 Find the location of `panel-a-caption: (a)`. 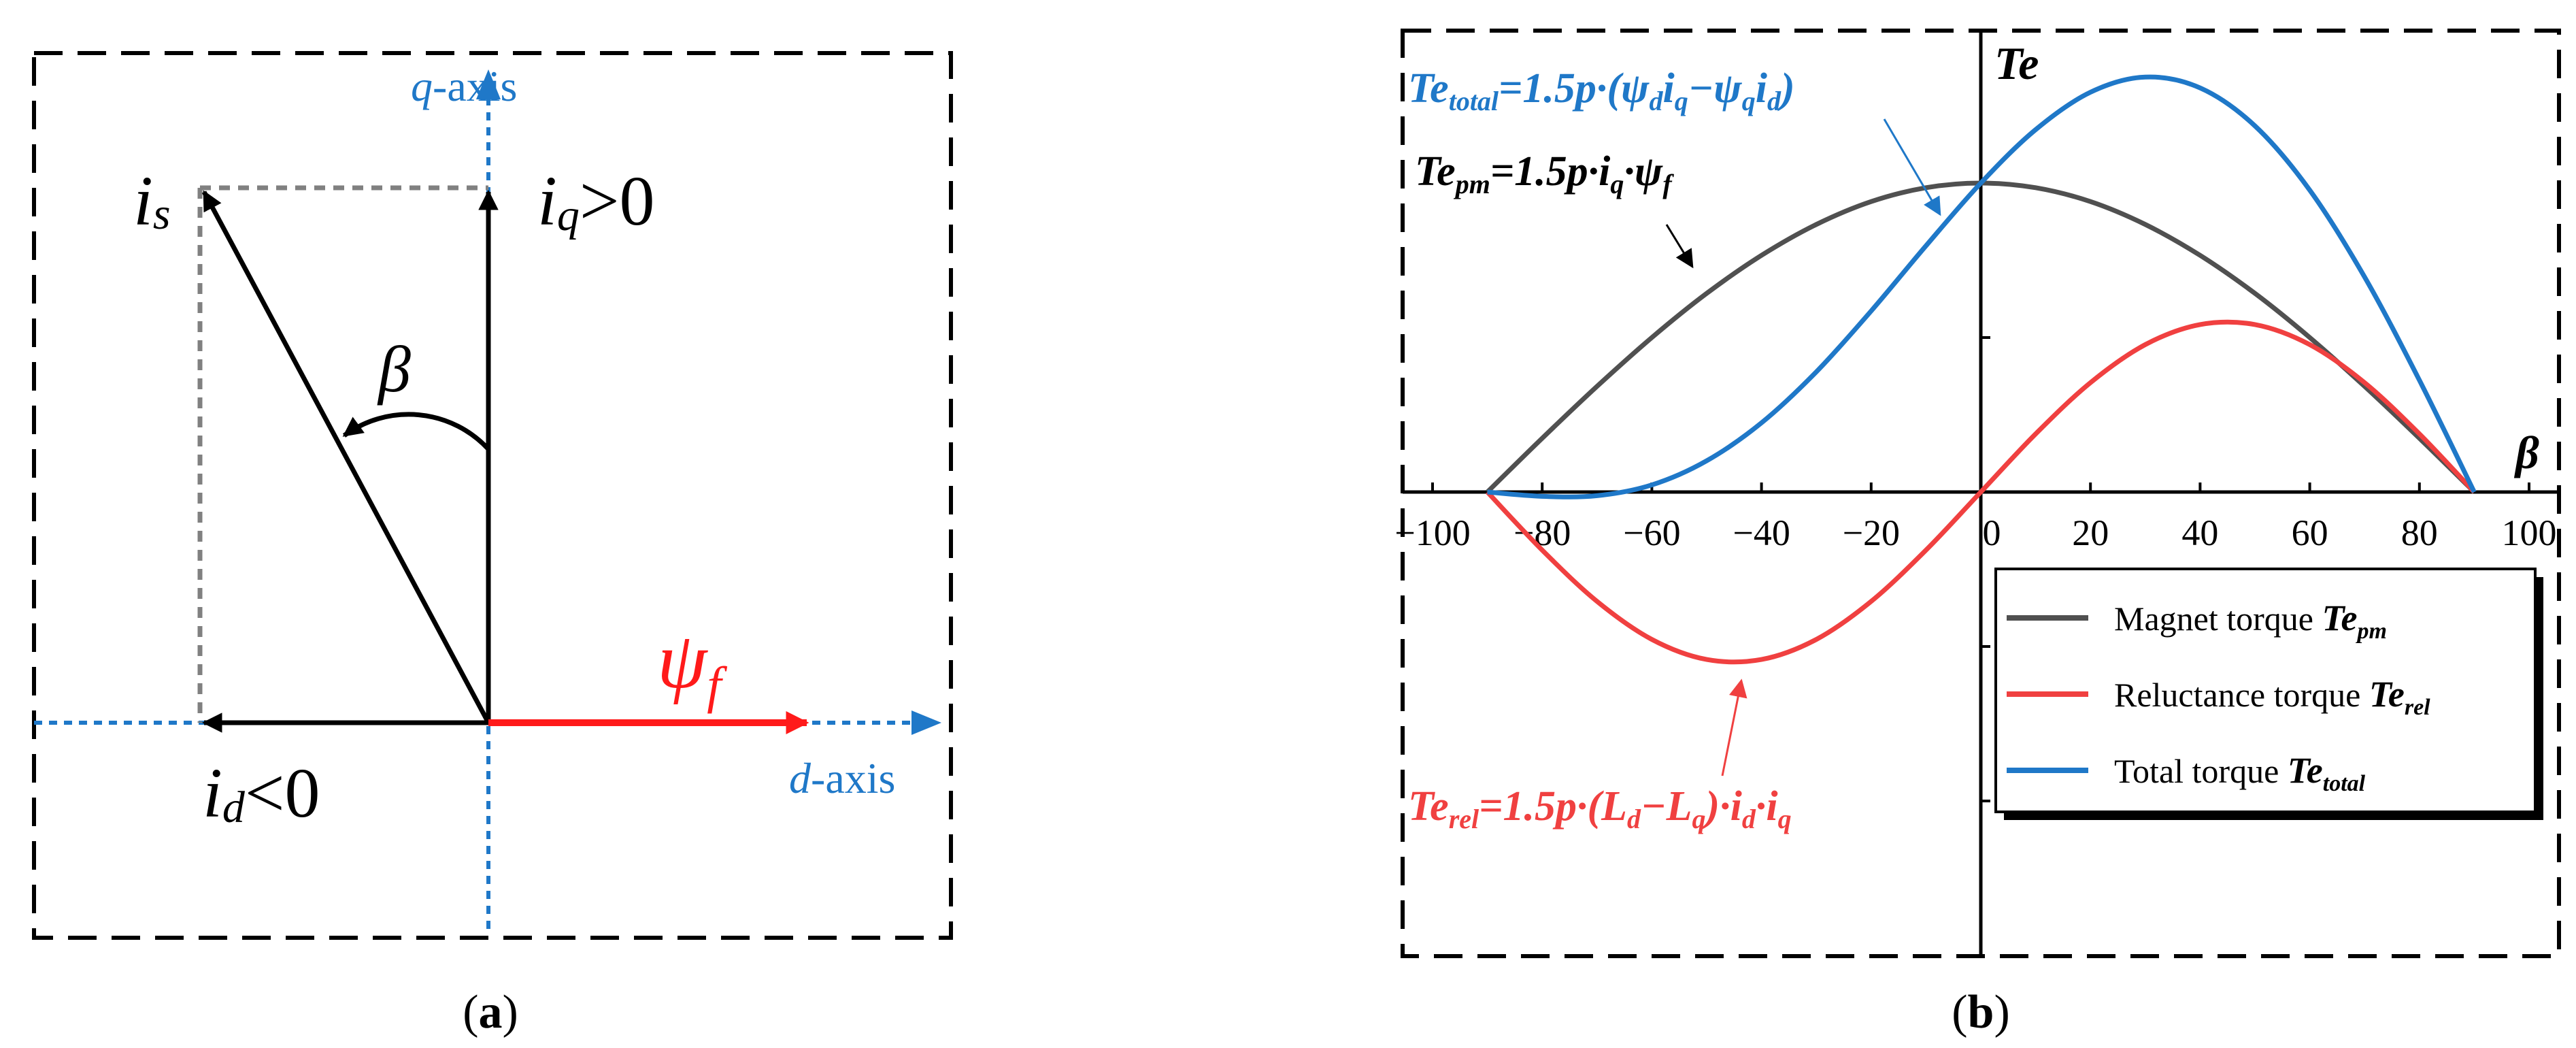

panel-a-caption: (a) is located at coordinates (490, 1012).